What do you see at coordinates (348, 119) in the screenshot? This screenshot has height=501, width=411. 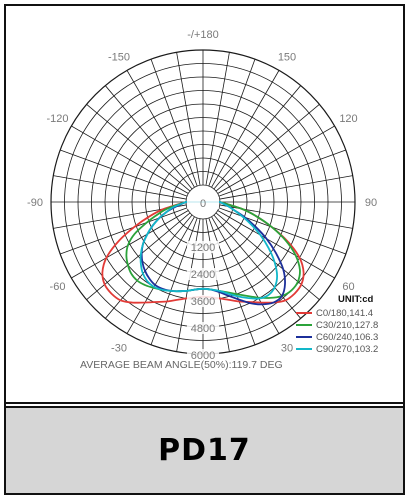 I see `angle-label: 120` at bounding box center [348, 119].